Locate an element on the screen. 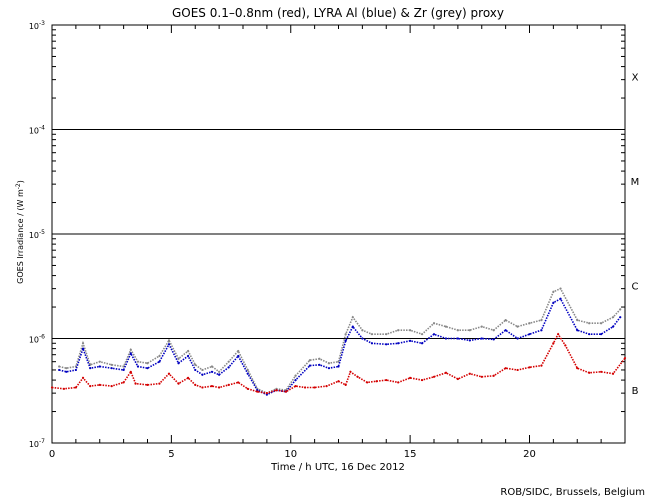 The height and width of the screenshot is (500, 650). y-tick-label-exp-4: -3 is located at coordinates (42, 23).